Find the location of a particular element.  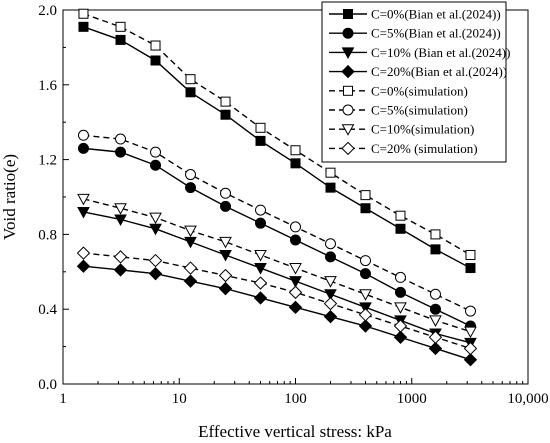

legend-label: C=20% (simulation) is located at coordinates (424, 148).